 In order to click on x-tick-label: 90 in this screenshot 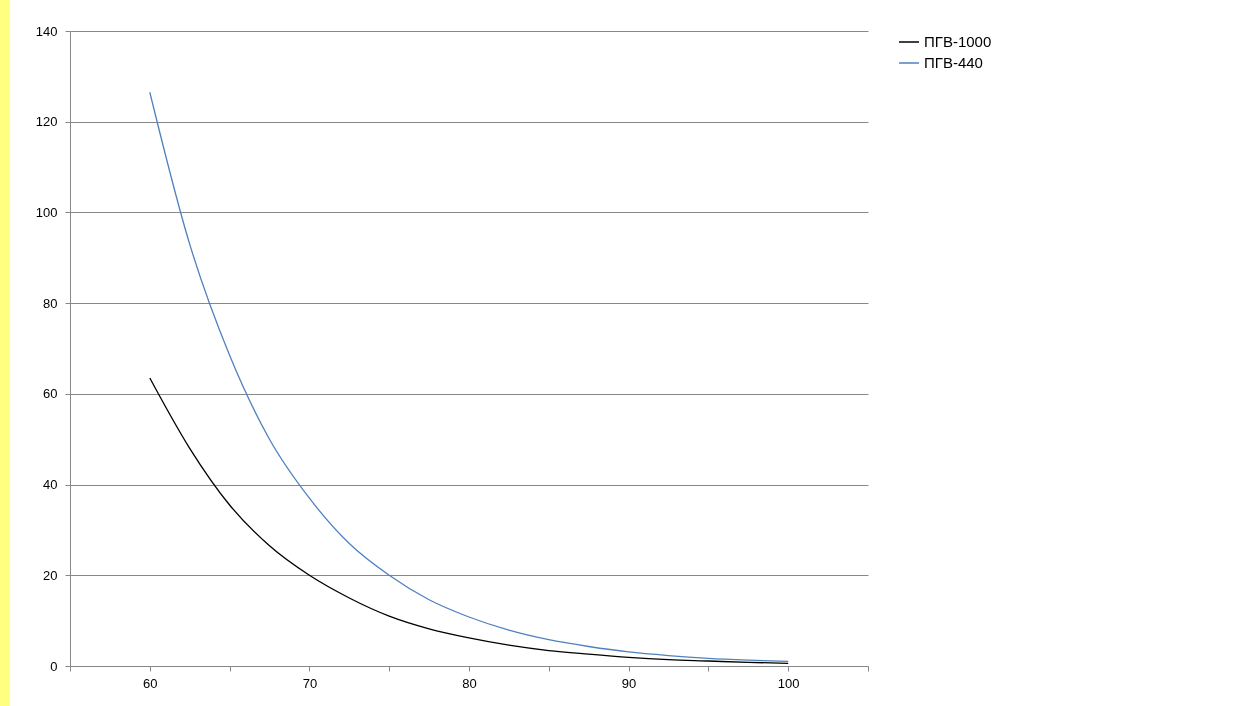, I will do `click(629, 683)`.